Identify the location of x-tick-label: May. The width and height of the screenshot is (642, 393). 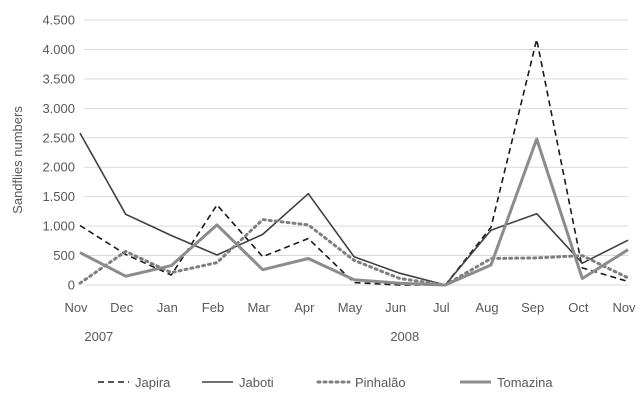
(350, 307).